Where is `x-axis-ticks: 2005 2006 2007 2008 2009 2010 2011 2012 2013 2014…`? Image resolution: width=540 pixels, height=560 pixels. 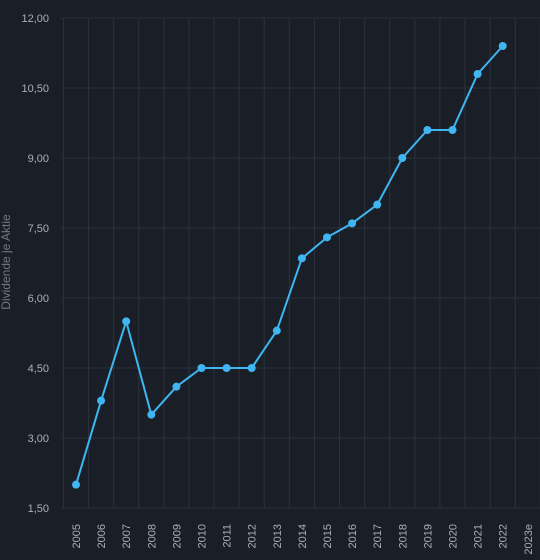 x-axis-ticks: 2005 2006 2007 2008 2009 2010 2011 2012 2013 2014… is located at coordinates (303, 539).